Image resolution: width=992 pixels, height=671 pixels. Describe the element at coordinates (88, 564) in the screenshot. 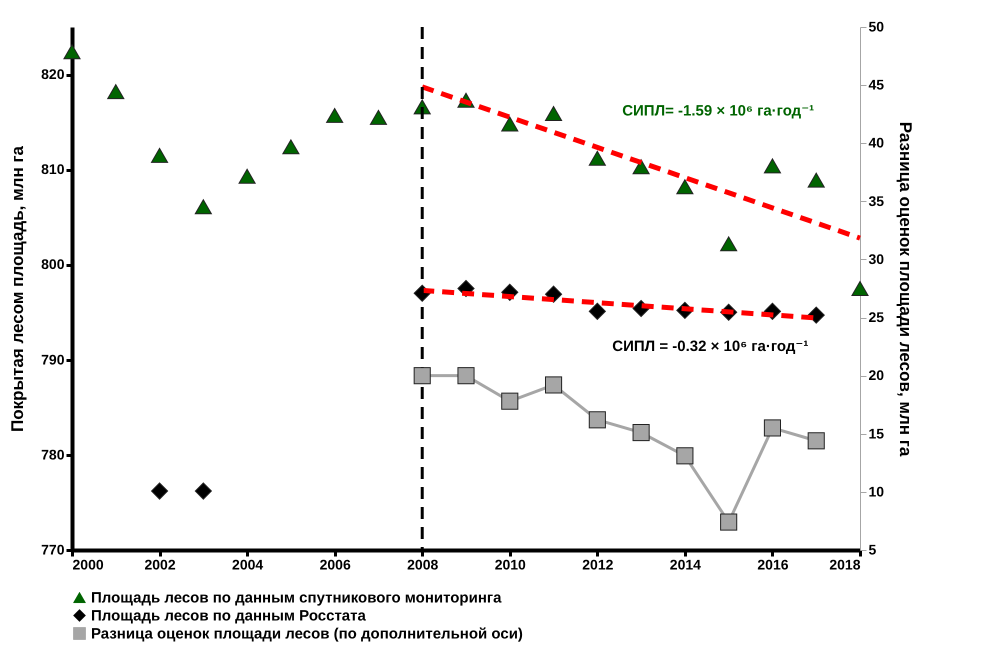

I see `x-tick-label: 2000` at that location.